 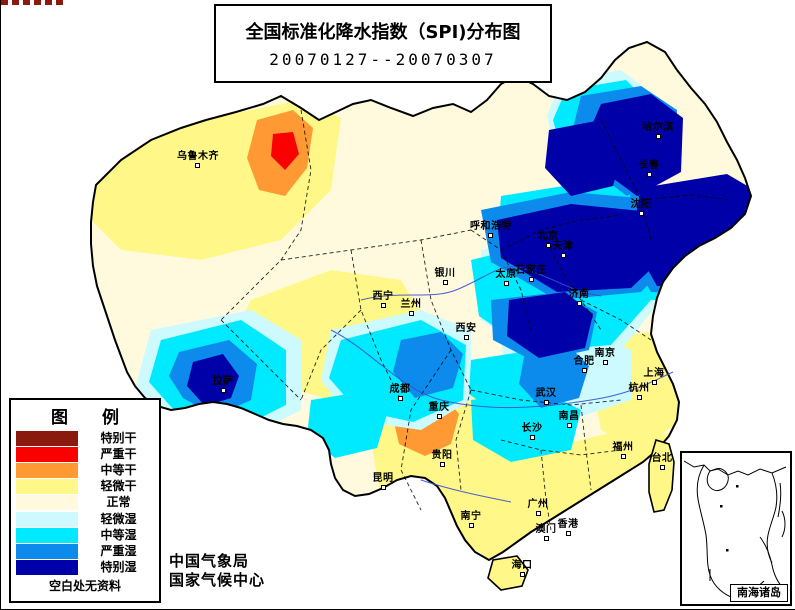 I want to click on publisher-credit: 中国气象局 国家气候中心, so click(x=217, y=571).